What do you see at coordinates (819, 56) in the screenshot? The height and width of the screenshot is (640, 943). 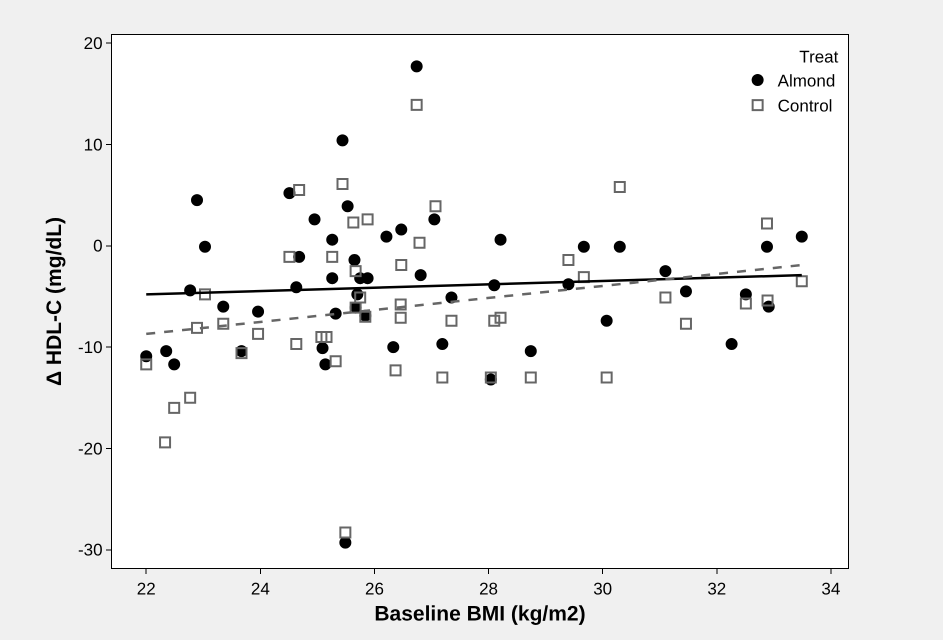 I see `legend-title: Treat` at bounding box center [819, 56].